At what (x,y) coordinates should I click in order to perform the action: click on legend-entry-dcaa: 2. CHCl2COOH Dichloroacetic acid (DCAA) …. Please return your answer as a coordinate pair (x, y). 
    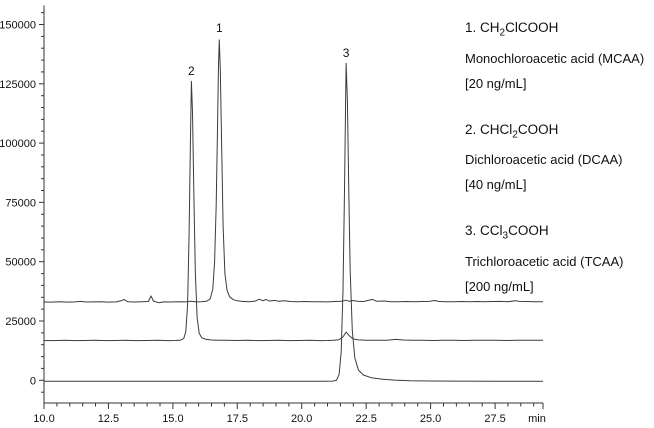
    Looking at the image, I should click on (554, 157).